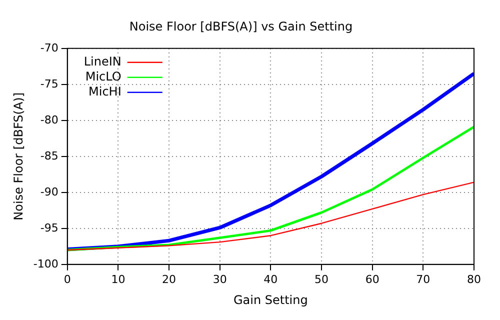 Image resolution: width=500 pixels, height=320 pixels. Describe the element at coordinates (18, 156) in the screenshot. I see `y-axis-title: Noise Floor [dBFS(A)]` at that location.